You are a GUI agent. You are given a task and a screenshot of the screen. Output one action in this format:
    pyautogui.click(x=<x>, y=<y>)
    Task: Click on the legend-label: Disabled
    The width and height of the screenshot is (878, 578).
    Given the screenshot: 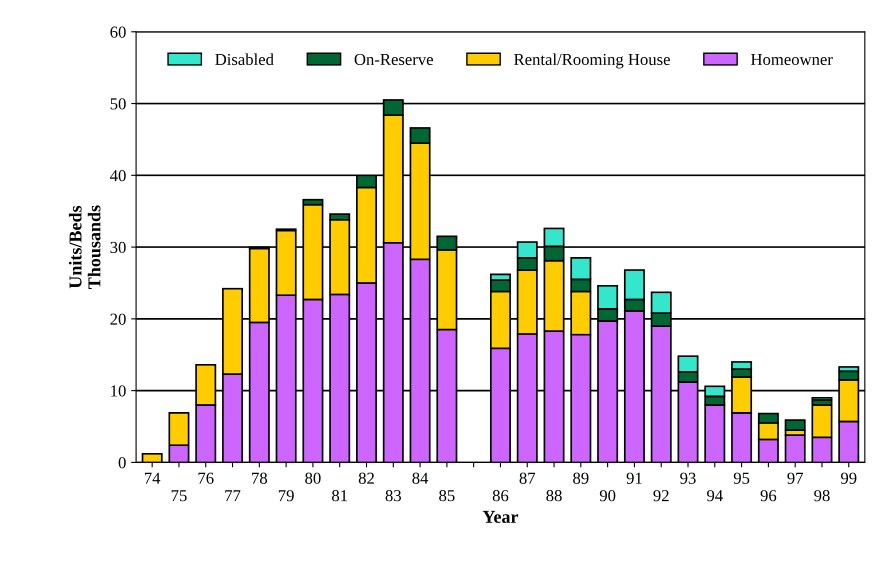 What is the action you would take?
    pyautogui.click(x=244, y=59)
    